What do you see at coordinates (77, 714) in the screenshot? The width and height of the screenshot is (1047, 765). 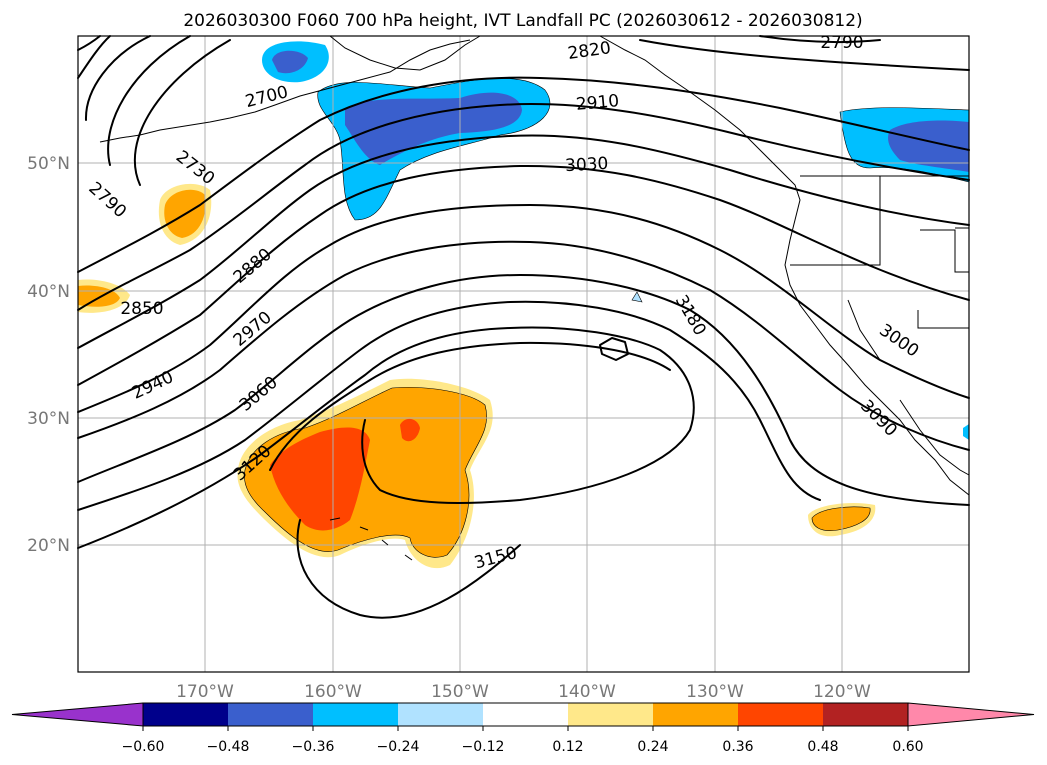 I see `colorbar-extension-low` at bounding box center [77, 714].